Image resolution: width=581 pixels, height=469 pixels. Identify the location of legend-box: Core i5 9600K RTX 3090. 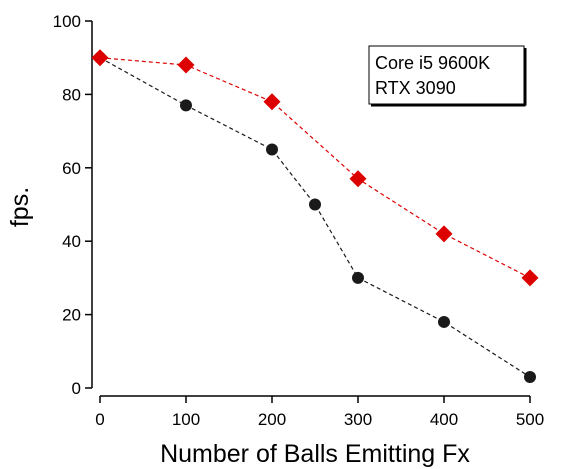
(447, 76).